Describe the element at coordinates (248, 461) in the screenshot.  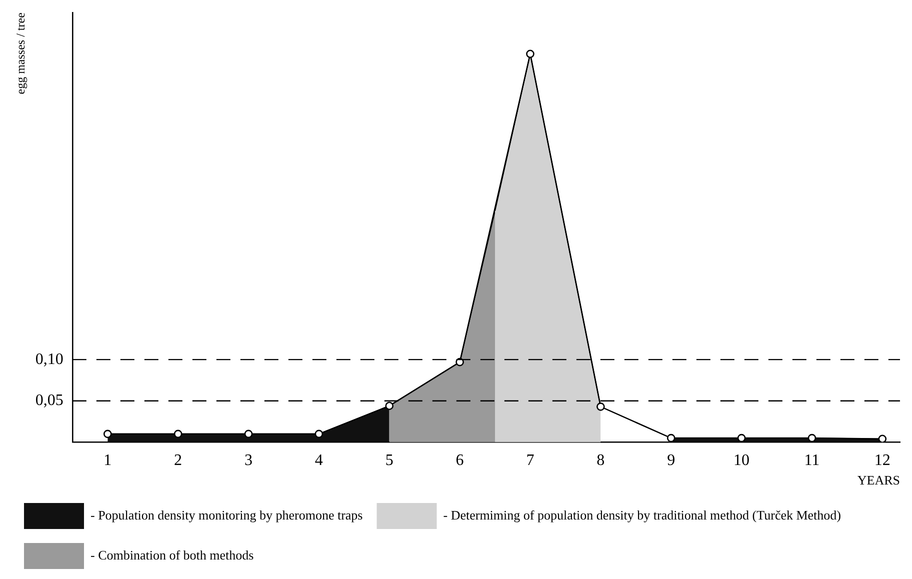
I see `x-tick-label: 3` at that location.